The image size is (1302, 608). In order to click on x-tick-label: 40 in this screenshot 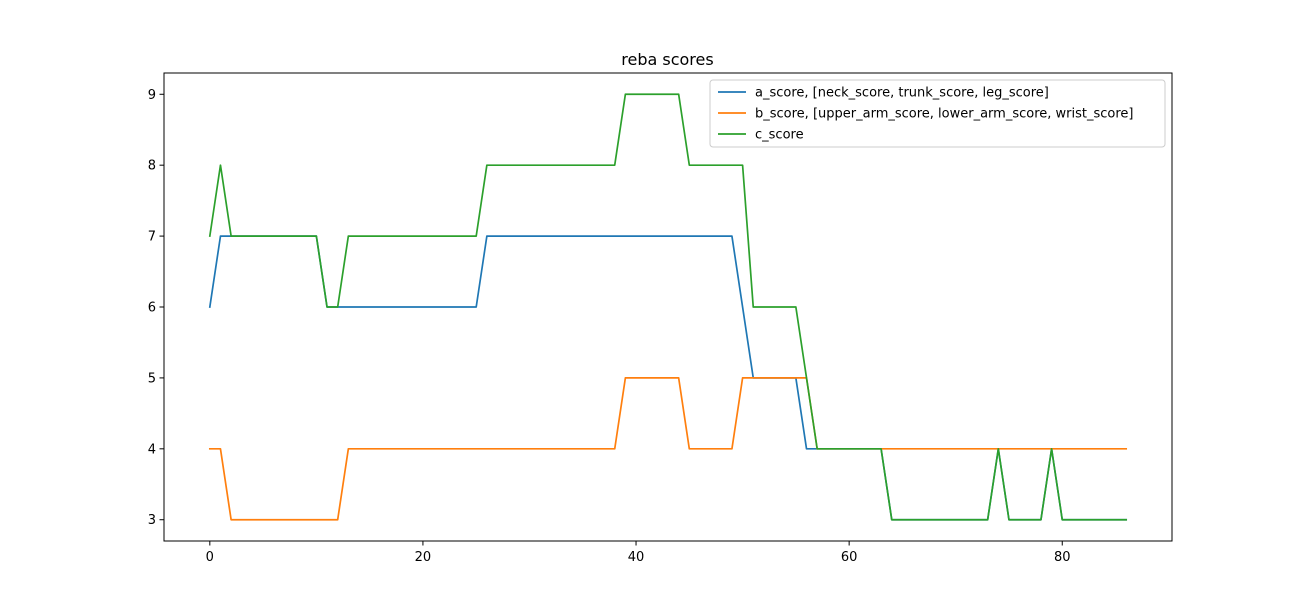, I will do `click(636, 557)`.